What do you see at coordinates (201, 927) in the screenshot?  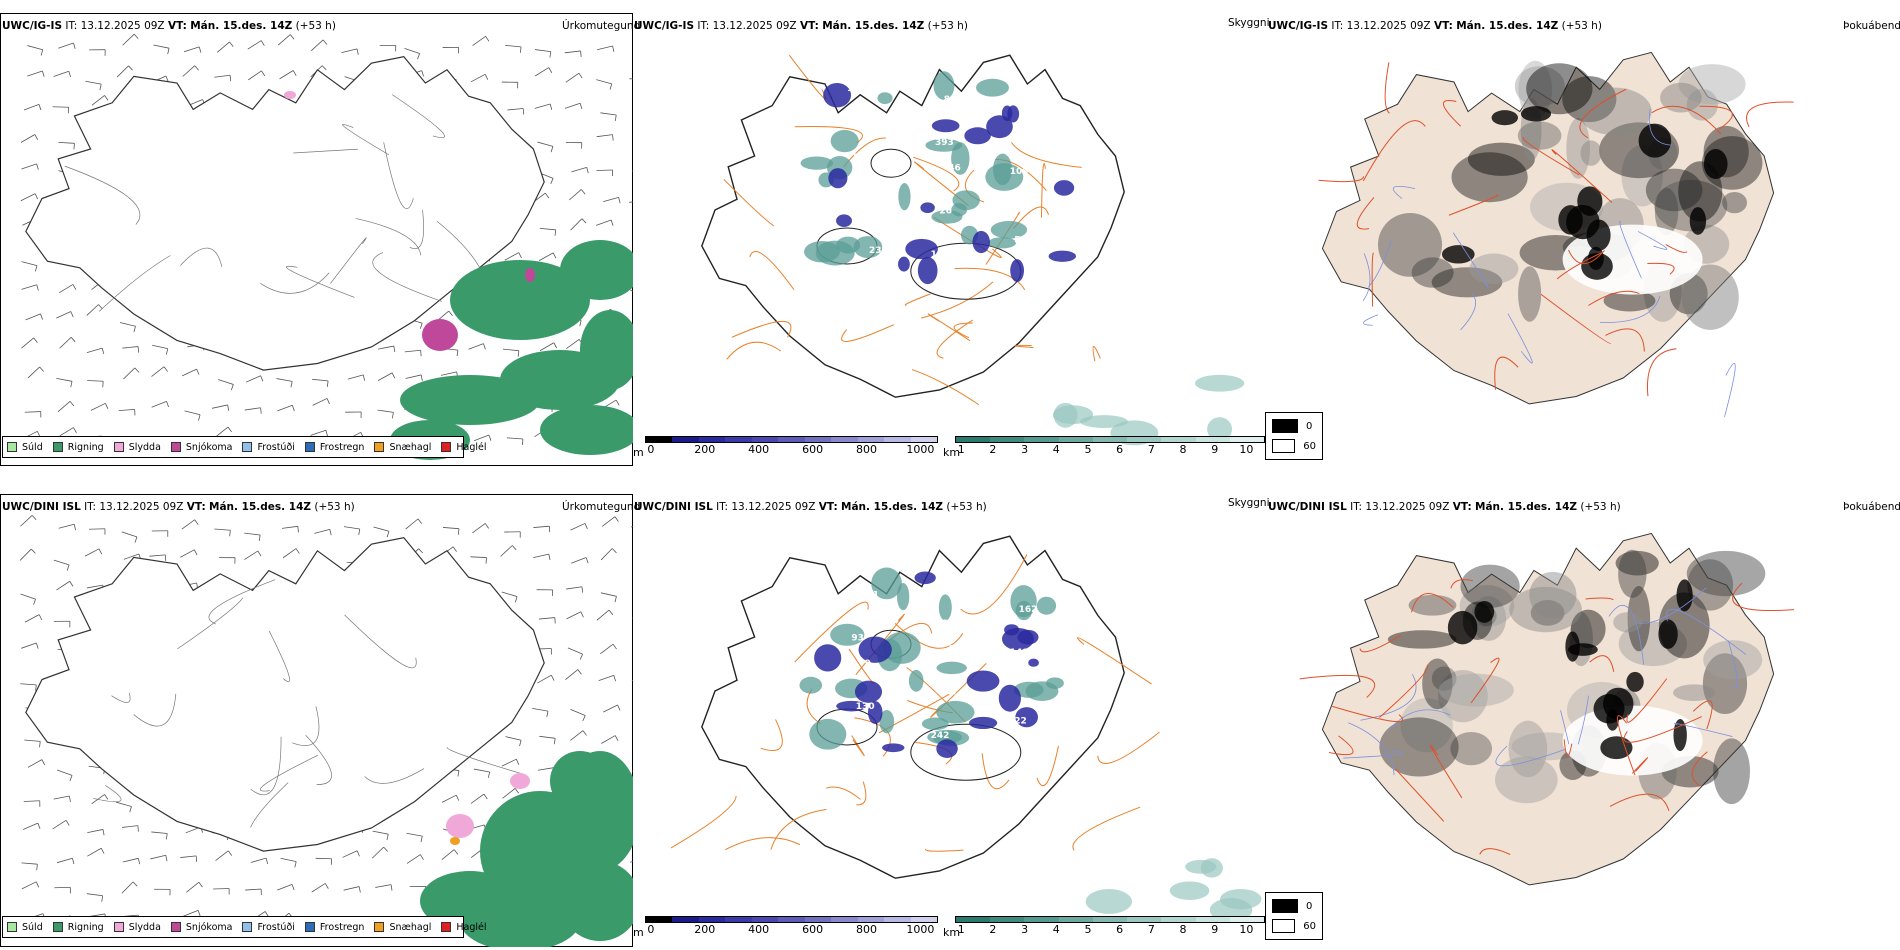 I see `precip-legend-item: Snjókoma` at bounding box center [201, 927].